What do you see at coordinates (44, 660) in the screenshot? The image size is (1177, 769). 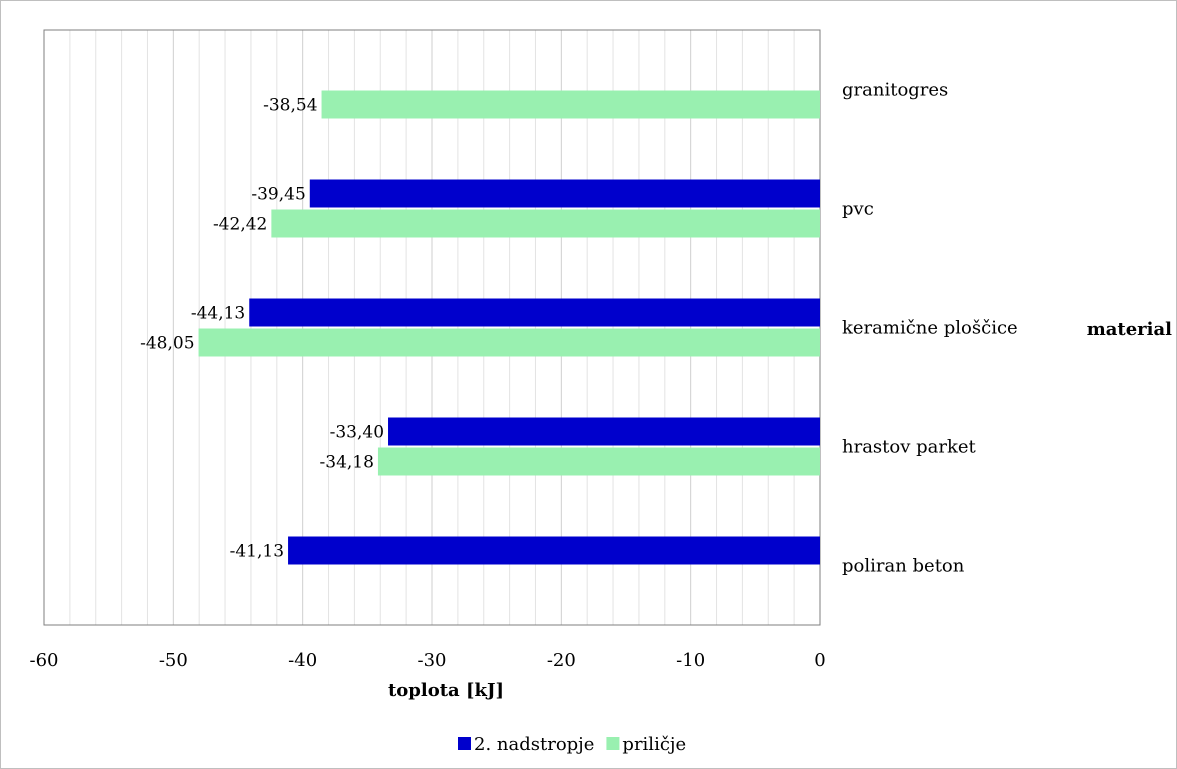 I see `x-tick-label: -60` at bounding box center [44, 660].